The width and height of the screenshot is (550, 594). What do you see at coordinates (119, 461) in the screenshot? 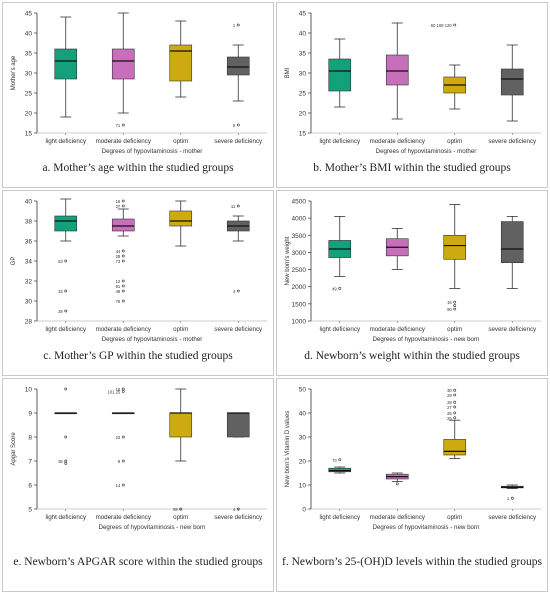
I see `outlier-label: 9` at bounding box center [119, 461].